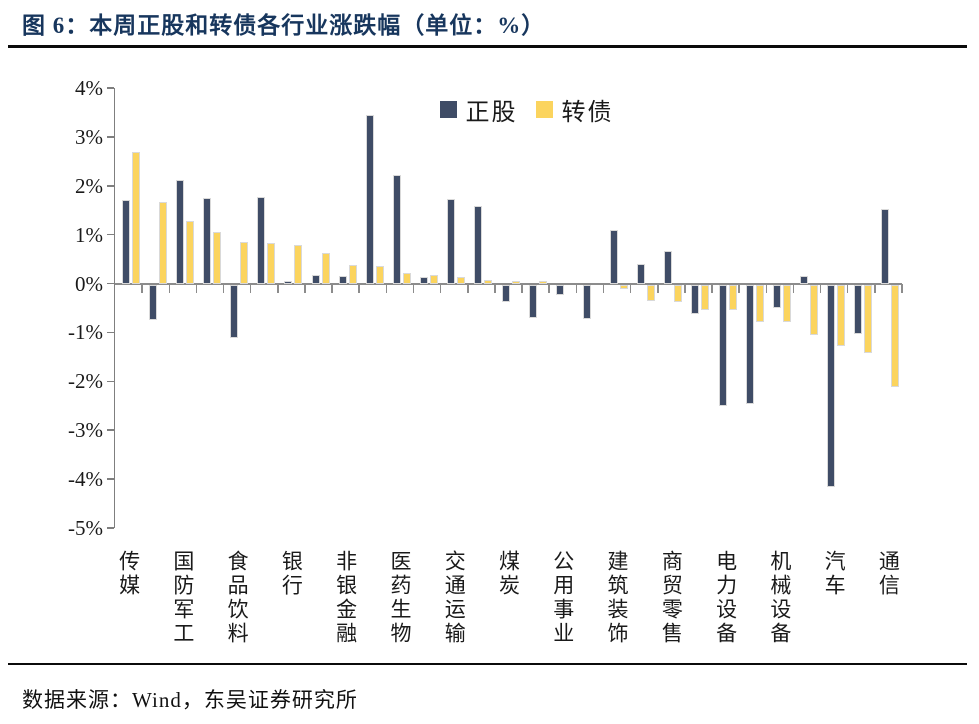 The height and width of the screenshot is (724, 979). What do you see at coordinates (85, 528) in the screenshot?
I see `y-axis-label: -5%` at bounding box center [85, 528].